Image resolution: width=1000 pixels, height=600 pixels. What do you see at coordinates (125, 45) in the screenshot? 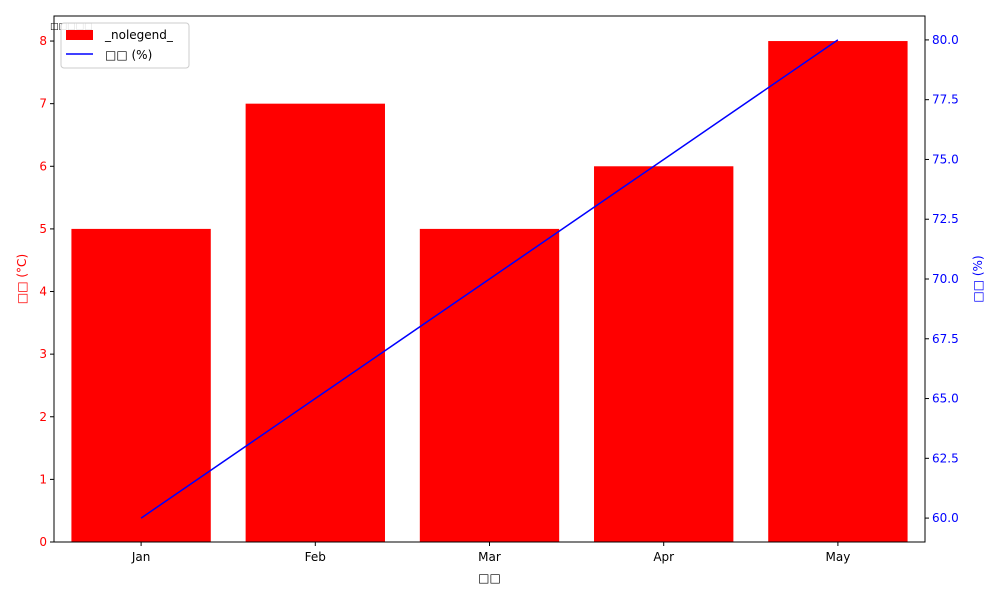
I see `legend: _nolegend_ □□ (%)` at bounding box center [125, 45].